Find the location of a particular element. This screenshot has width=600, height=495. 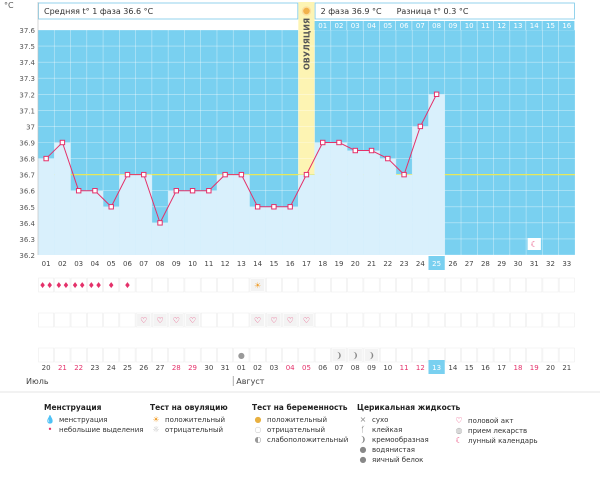

ovulation-label: ОВУЛЯЦИЯ is located at coordinates (306, 44).